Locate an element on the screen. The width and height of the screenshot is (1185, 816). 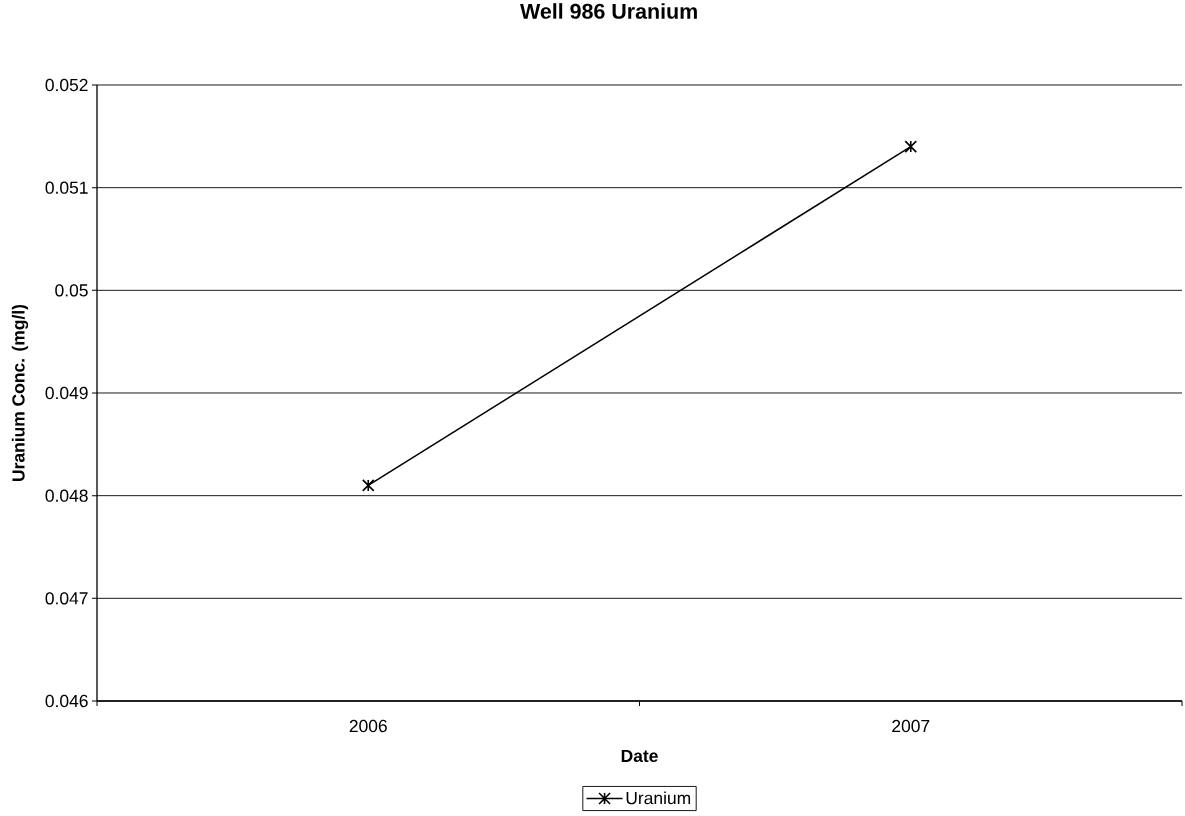
y-tick-label: 0.05 is located at coordinates (71, 290).